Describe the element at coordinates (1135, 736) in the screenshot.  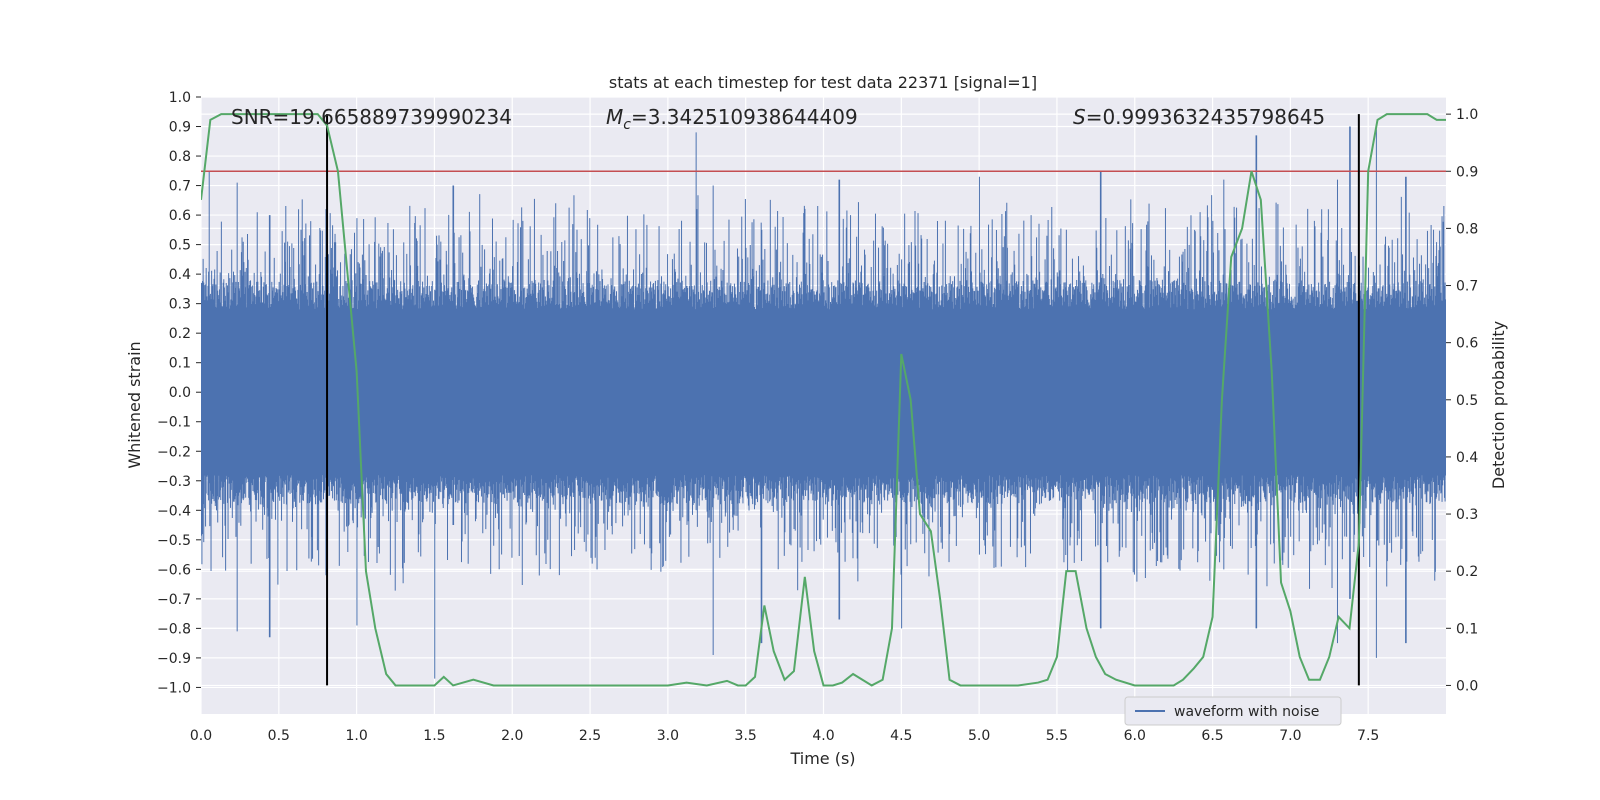
I see `x-tick-label: 6.0` at that location.